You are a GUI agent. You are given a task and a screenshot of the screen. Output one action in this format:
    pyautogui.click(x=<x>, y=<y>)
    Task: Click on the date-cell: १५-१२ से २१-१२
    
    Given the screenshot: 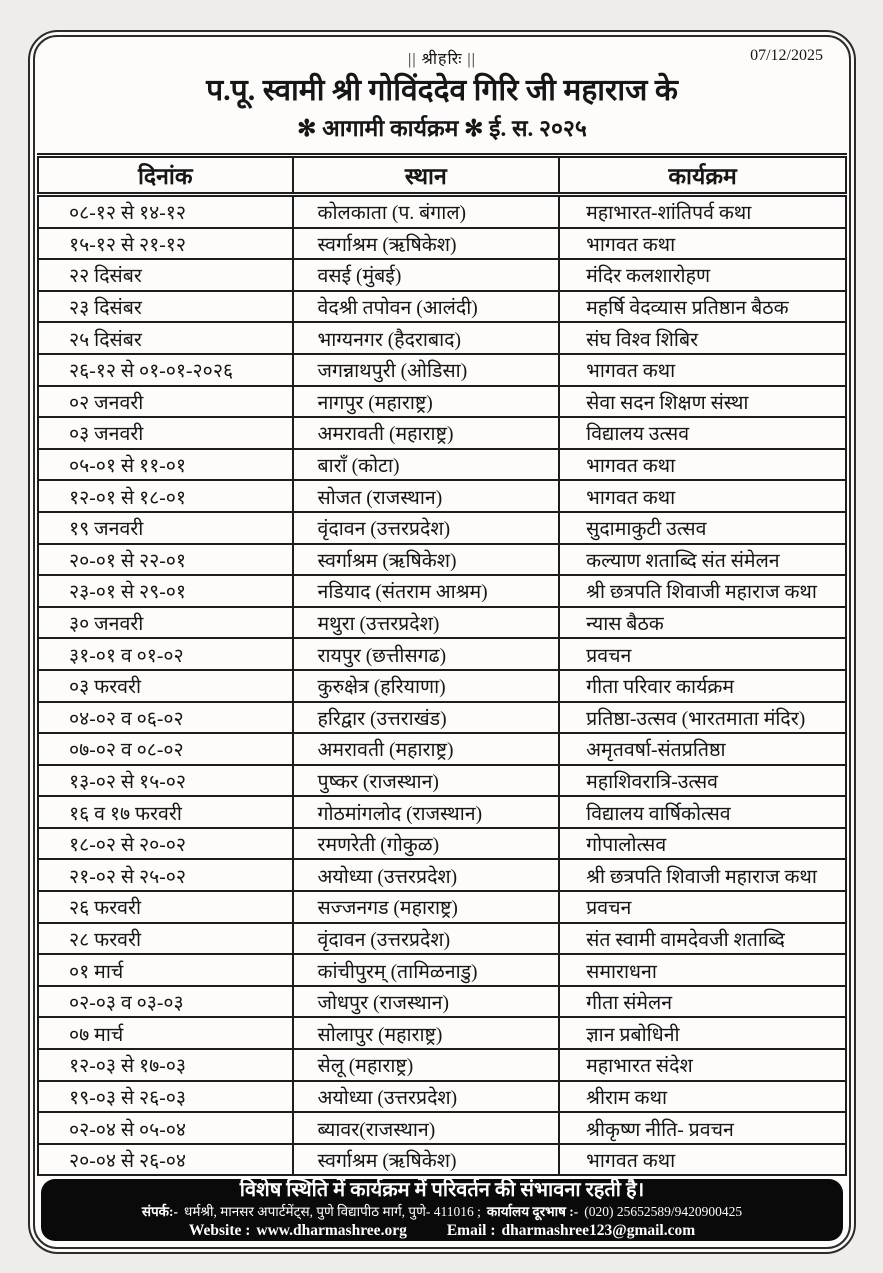 What is the action you would take?
    pyautogui.click(x=165, y=243)
    